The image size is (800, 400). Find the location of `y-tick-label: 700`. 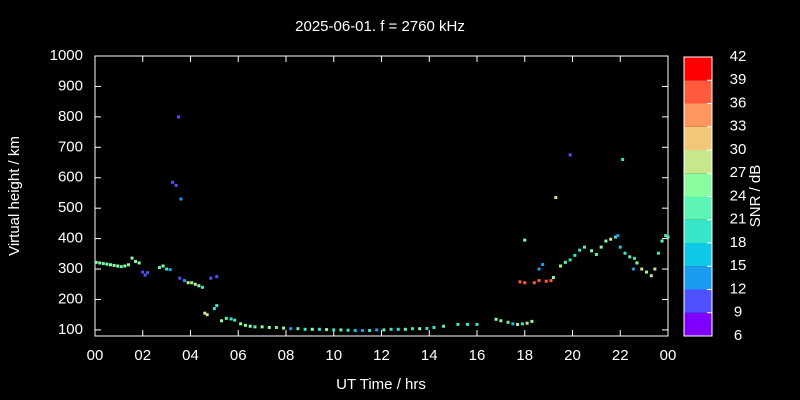

y-tick-label: 700 is located at coordinates (70, 146).